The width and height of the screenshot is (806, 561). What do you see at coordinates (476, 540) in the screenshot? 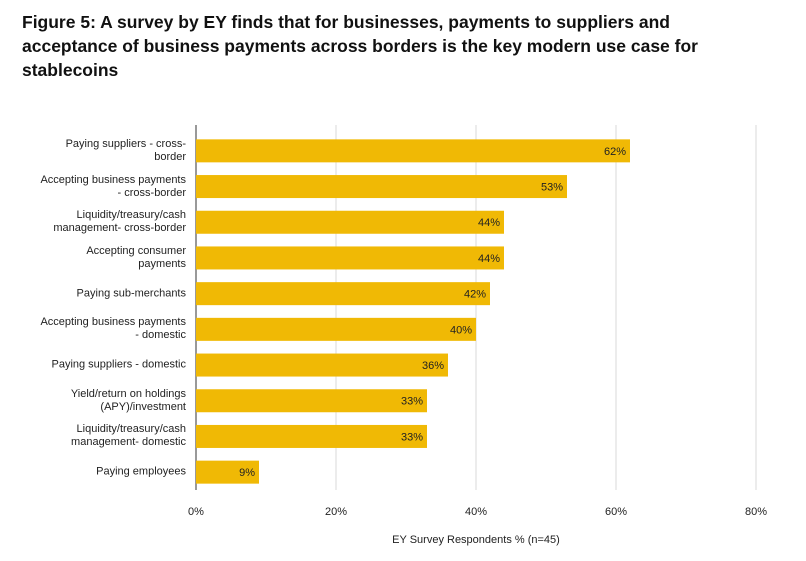
I see `x-axis-title: EY Survey Respondents % (n=45)` at bounding box center [476, 540].